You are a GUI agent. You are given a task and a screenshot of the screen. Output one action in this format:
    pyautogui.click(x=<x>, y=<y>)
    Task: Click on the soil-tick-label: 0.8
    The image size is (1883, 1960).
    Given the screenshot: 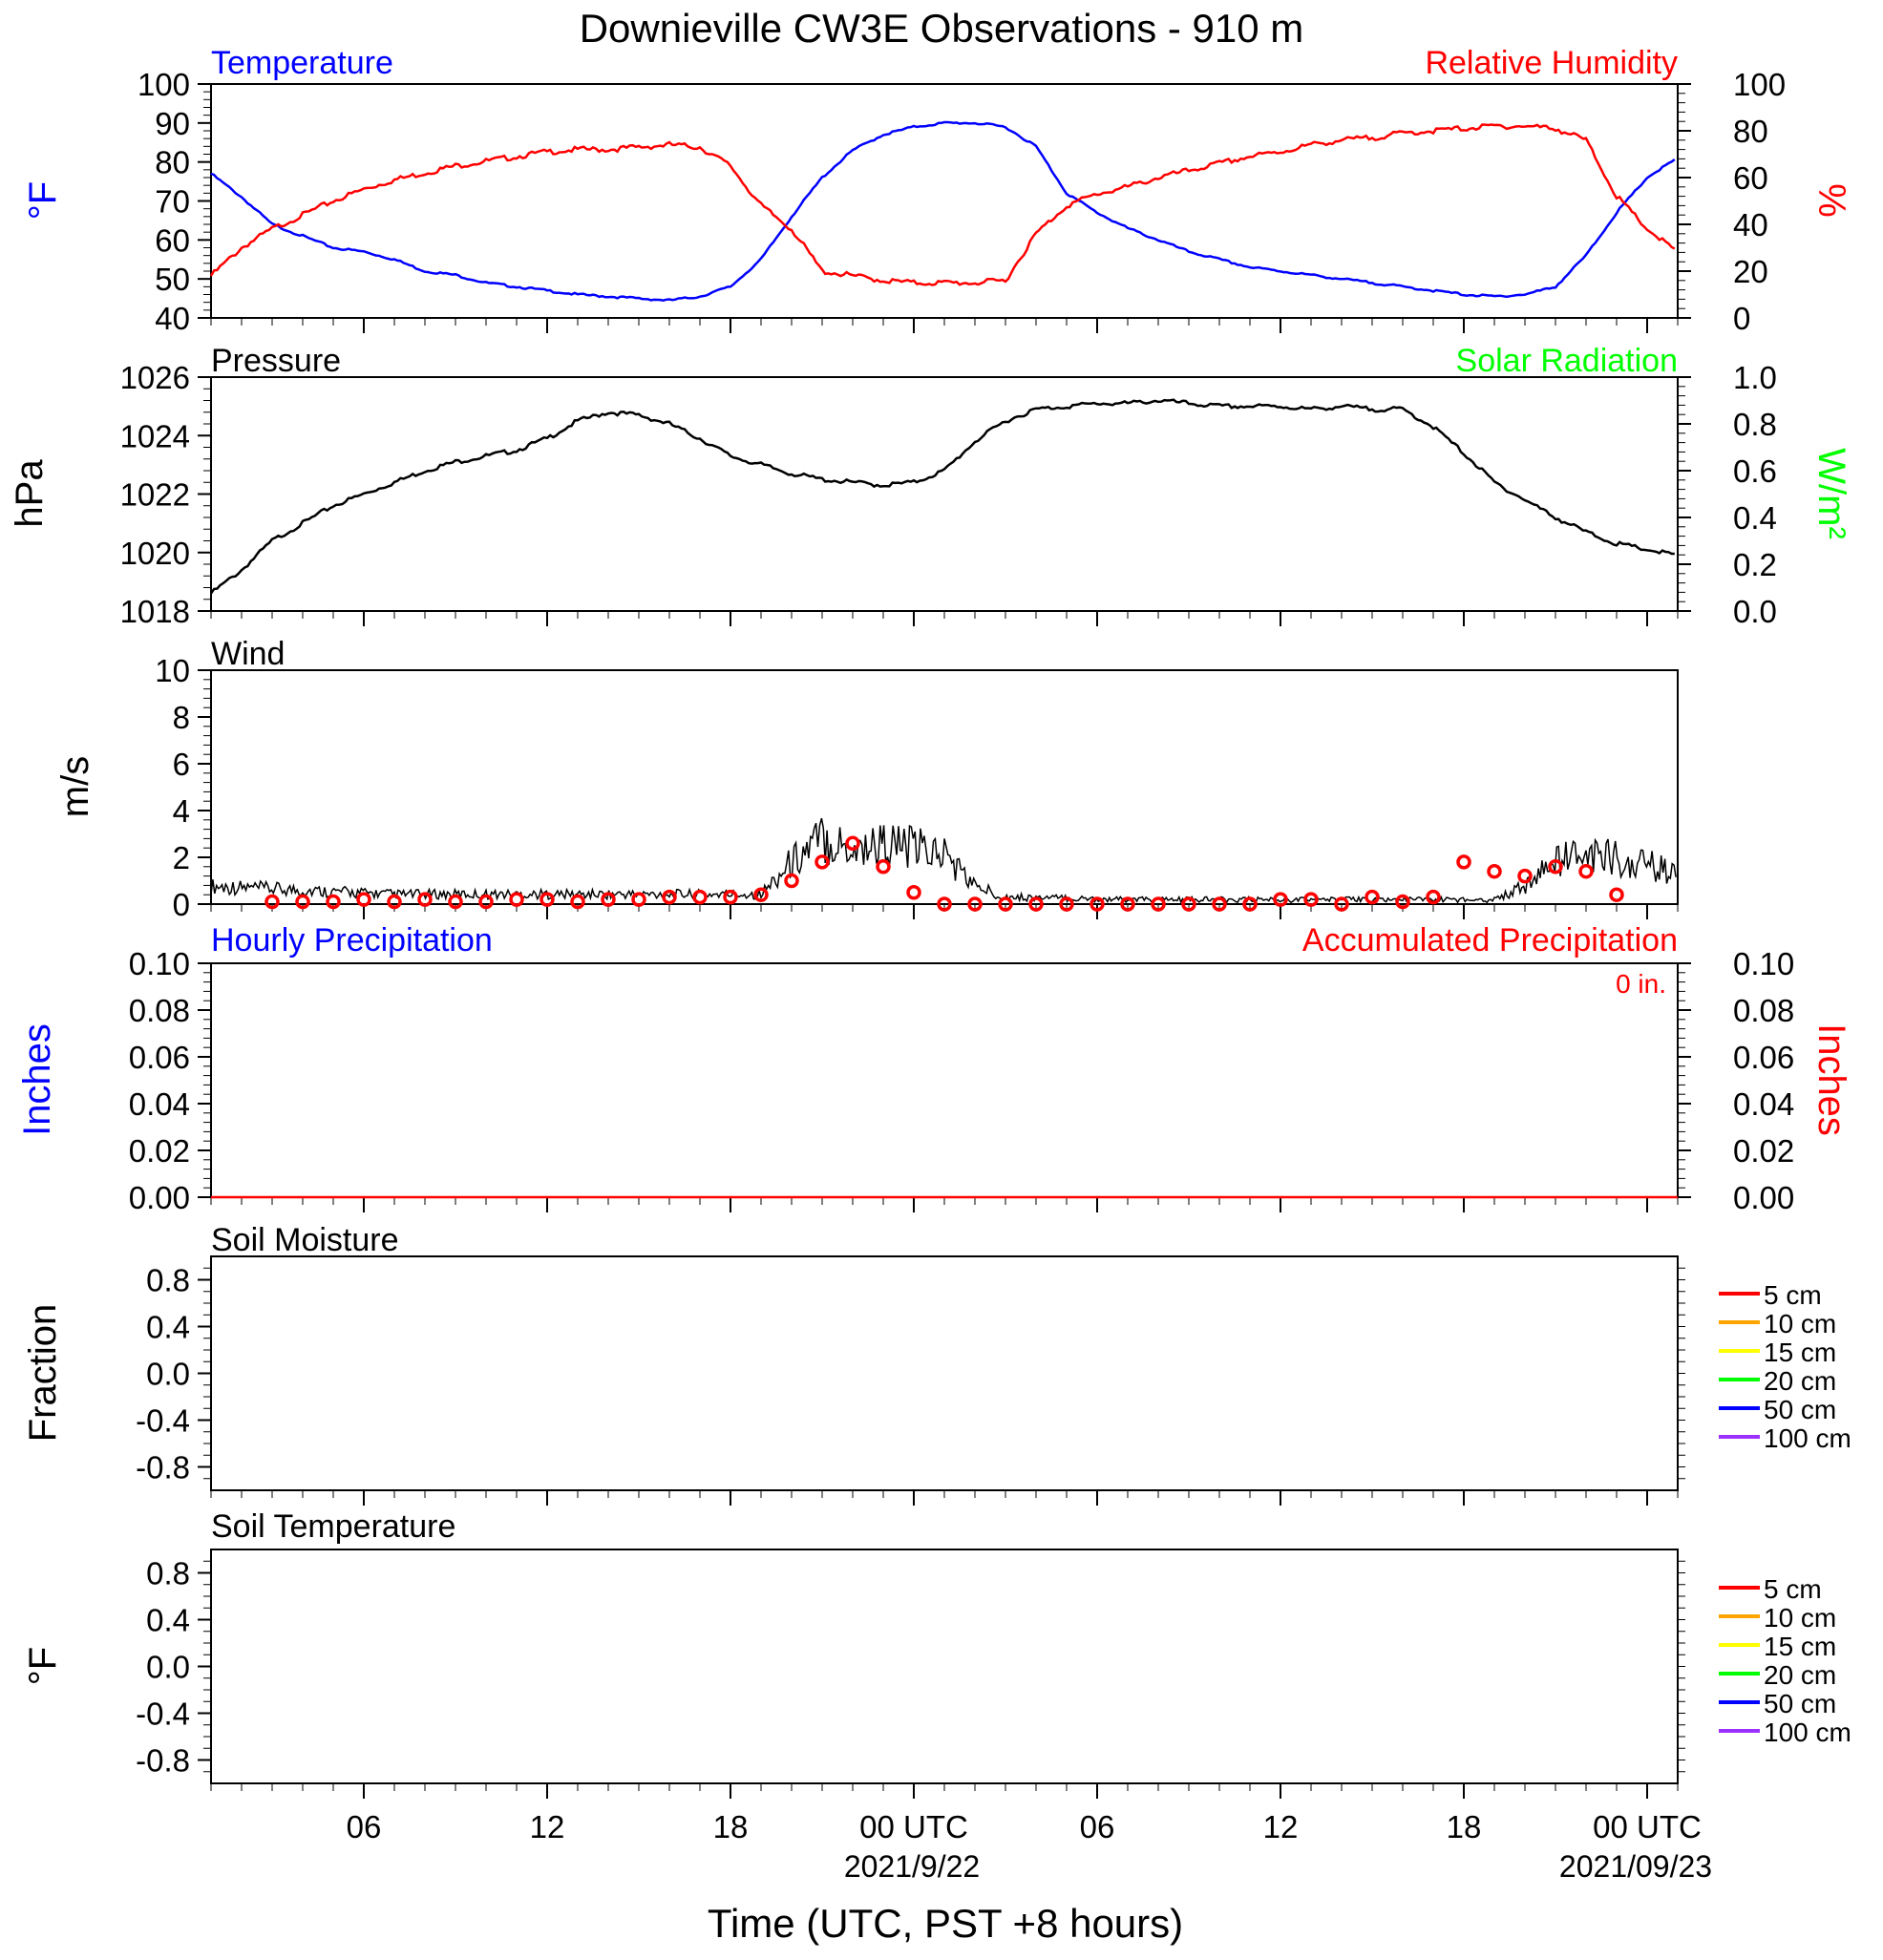 What is the action you would take?
    pyautogui.click(x=168, y=1280)
    